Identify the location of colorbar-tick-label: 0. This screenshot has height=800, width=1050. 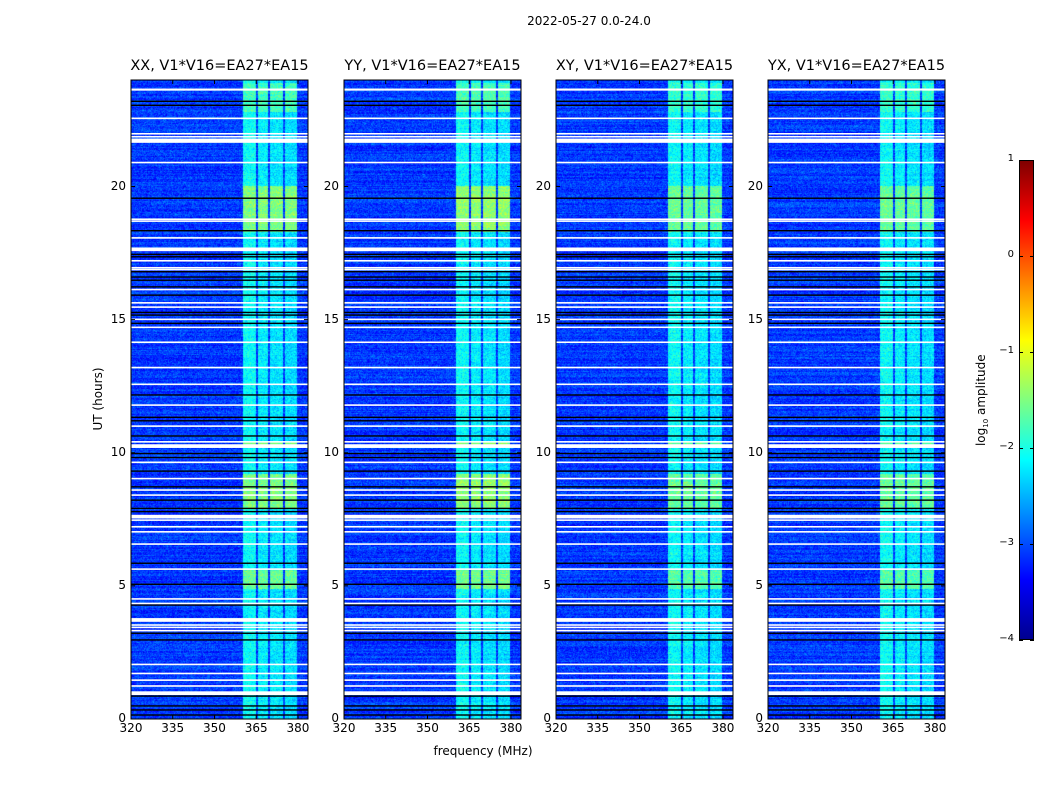
(1010, 254).